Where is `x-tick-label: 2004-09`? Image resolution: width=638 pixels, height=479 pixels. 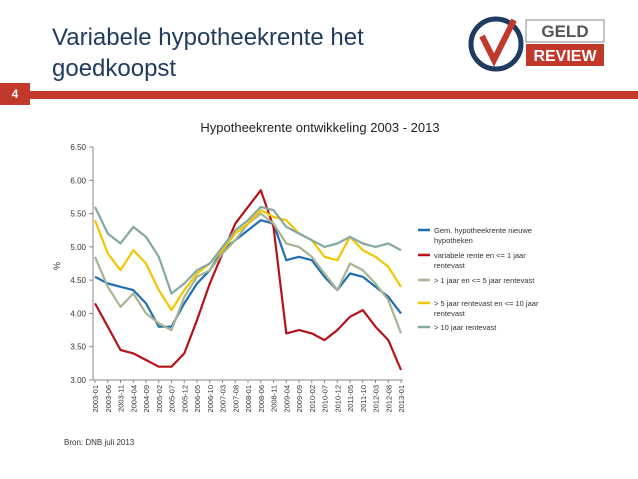 x-tick-label: 2004-09 is located at coordinates (146, 399).